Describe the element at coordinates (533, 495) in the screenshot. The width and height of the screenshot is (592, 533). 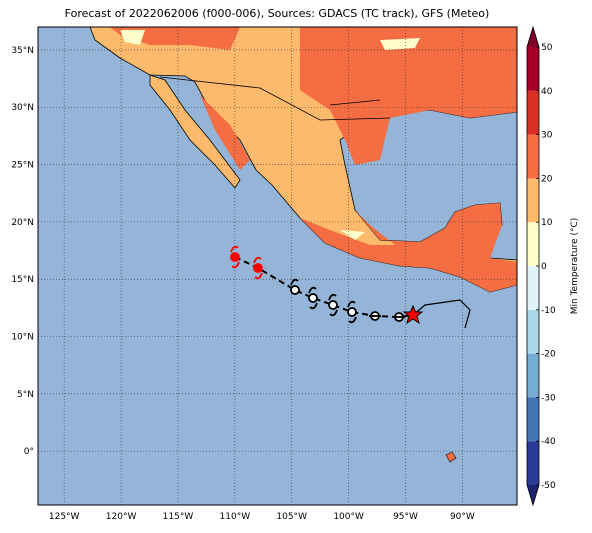
I see `colorbar-under` at that location.